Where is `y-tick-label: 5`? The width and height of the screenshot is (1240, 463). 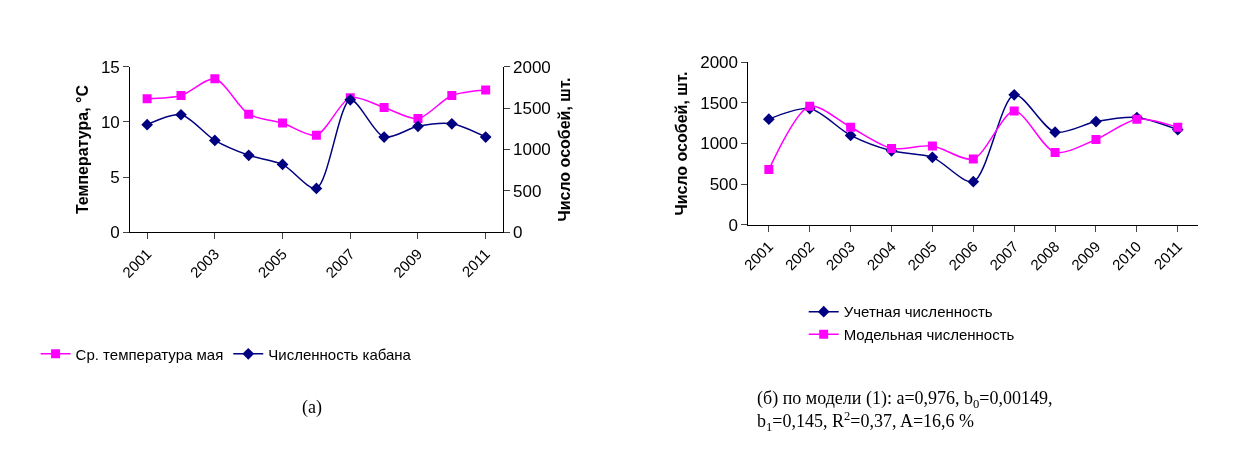
y-tick-label: 5 is located at coordinates (115, 178).